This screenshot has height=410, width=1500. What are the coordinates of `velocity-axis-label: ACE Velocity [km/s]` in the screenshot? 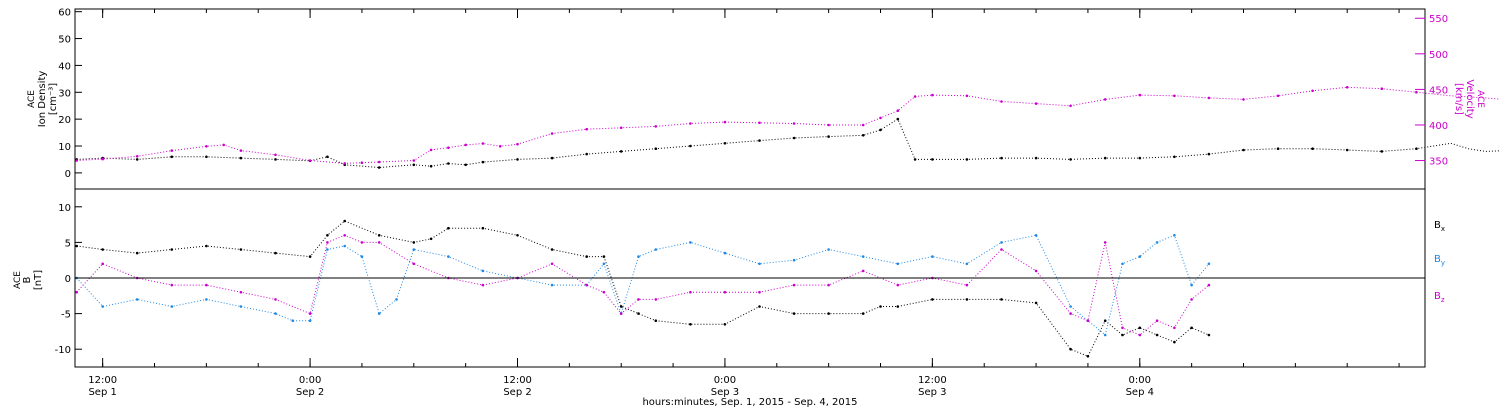 It's located at (1469, 98).